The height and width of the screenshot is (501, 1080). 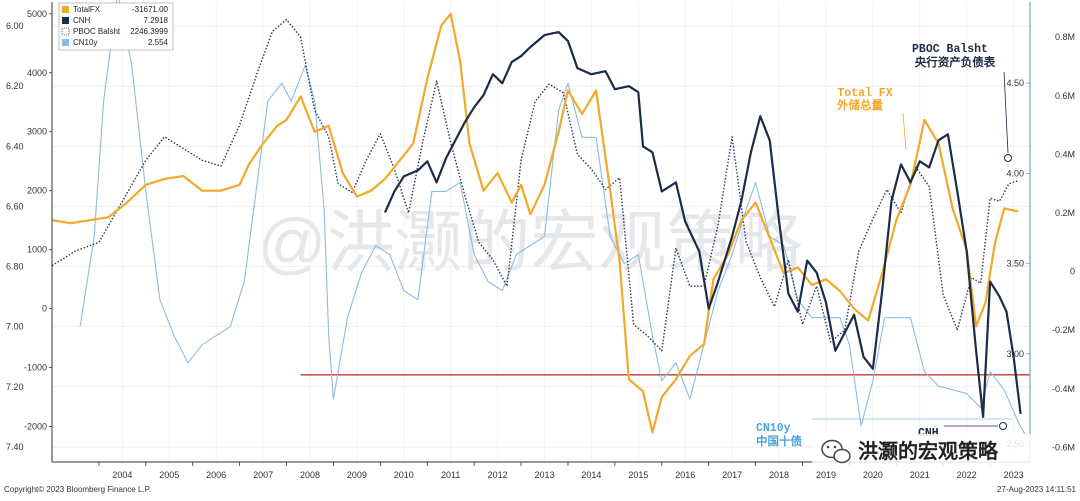 I want to click on fx-tick-6: -1000, so click(x=35, y=368).